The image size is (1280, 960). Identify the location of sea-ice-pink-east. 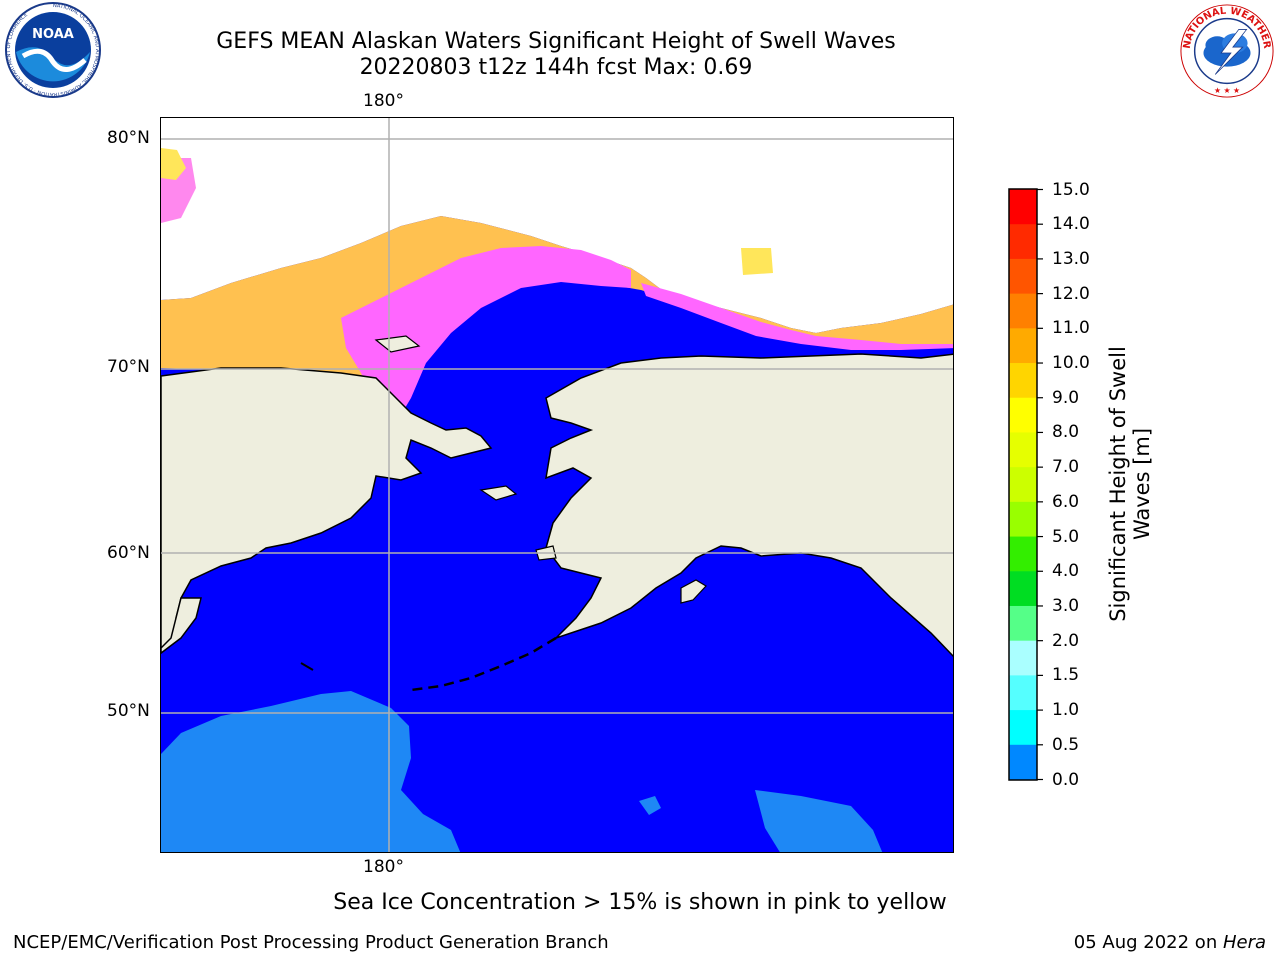
(797, 316).